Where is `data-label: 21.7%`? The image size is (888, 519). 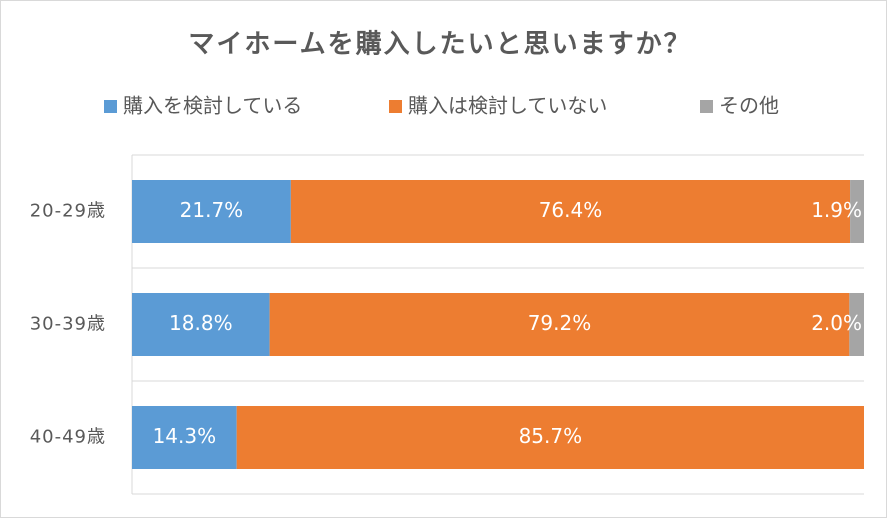
data-label: 21.7% is located at coordinates (212, 210).